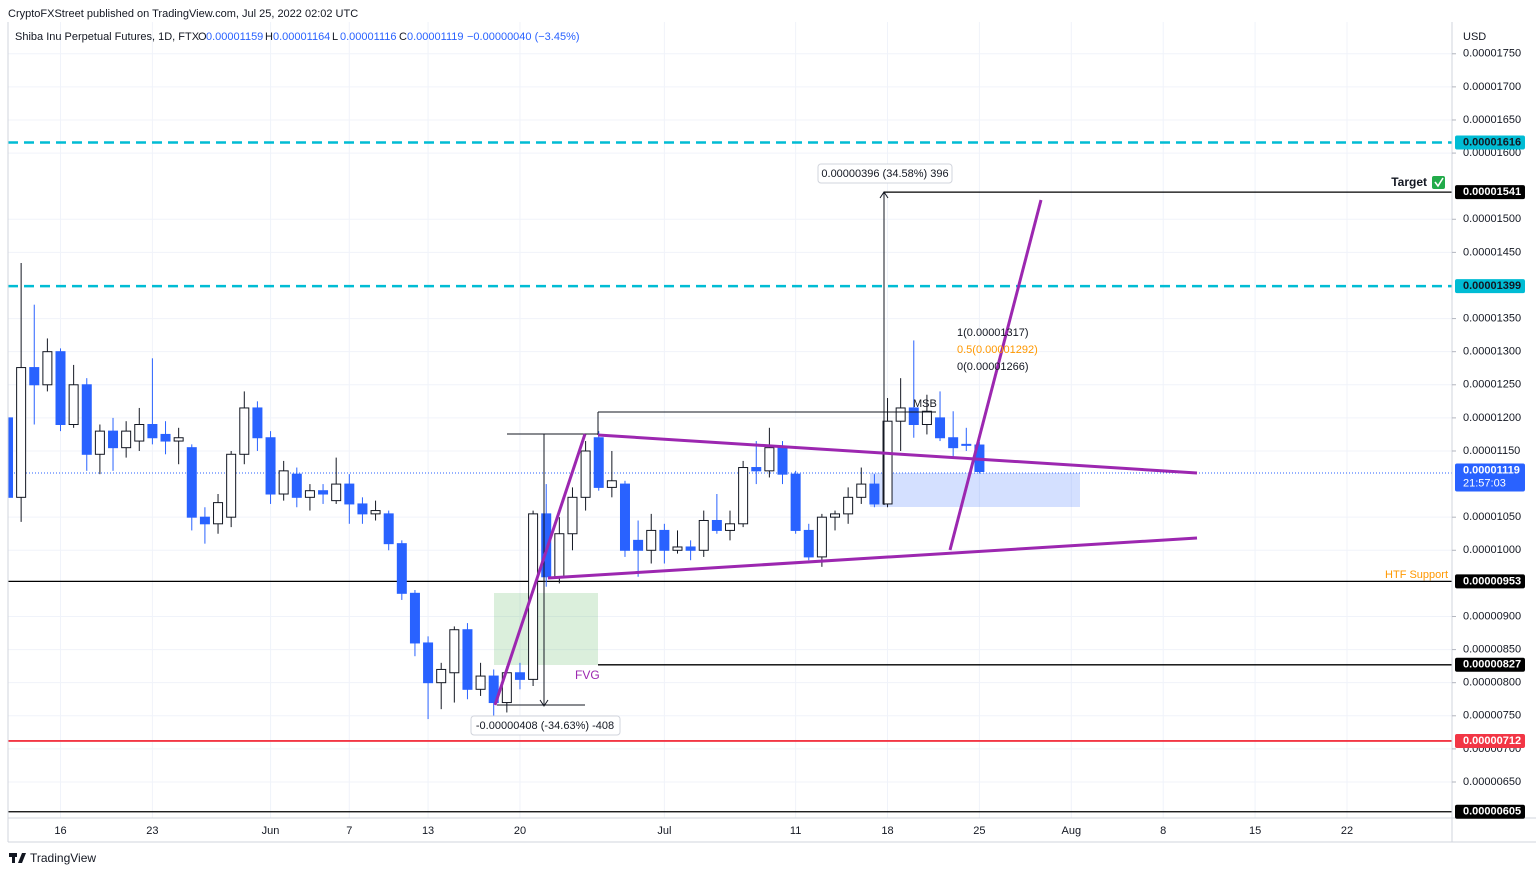 The width and height of the screenshot is (1536, 874). I want to click on projection, so click(995, 375).